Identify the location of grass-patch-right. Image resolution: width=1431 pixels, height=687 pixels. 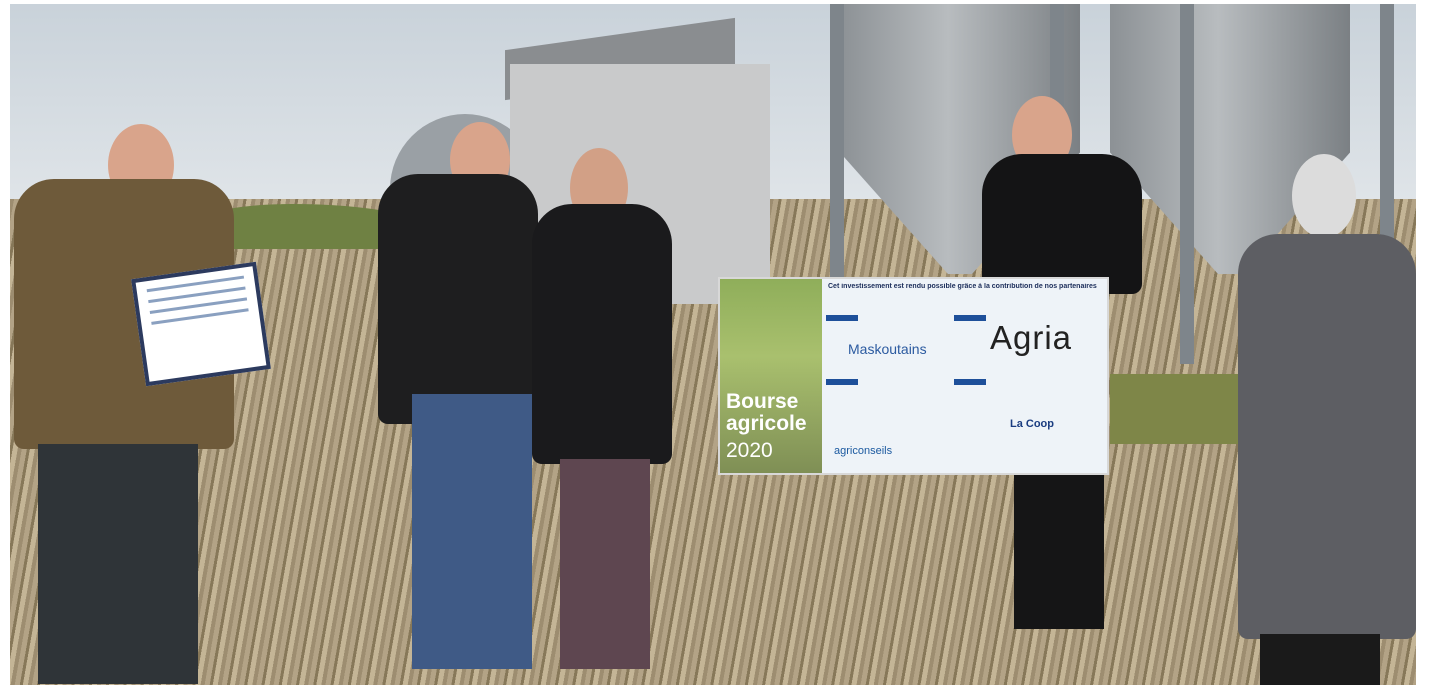
(1180, 409).